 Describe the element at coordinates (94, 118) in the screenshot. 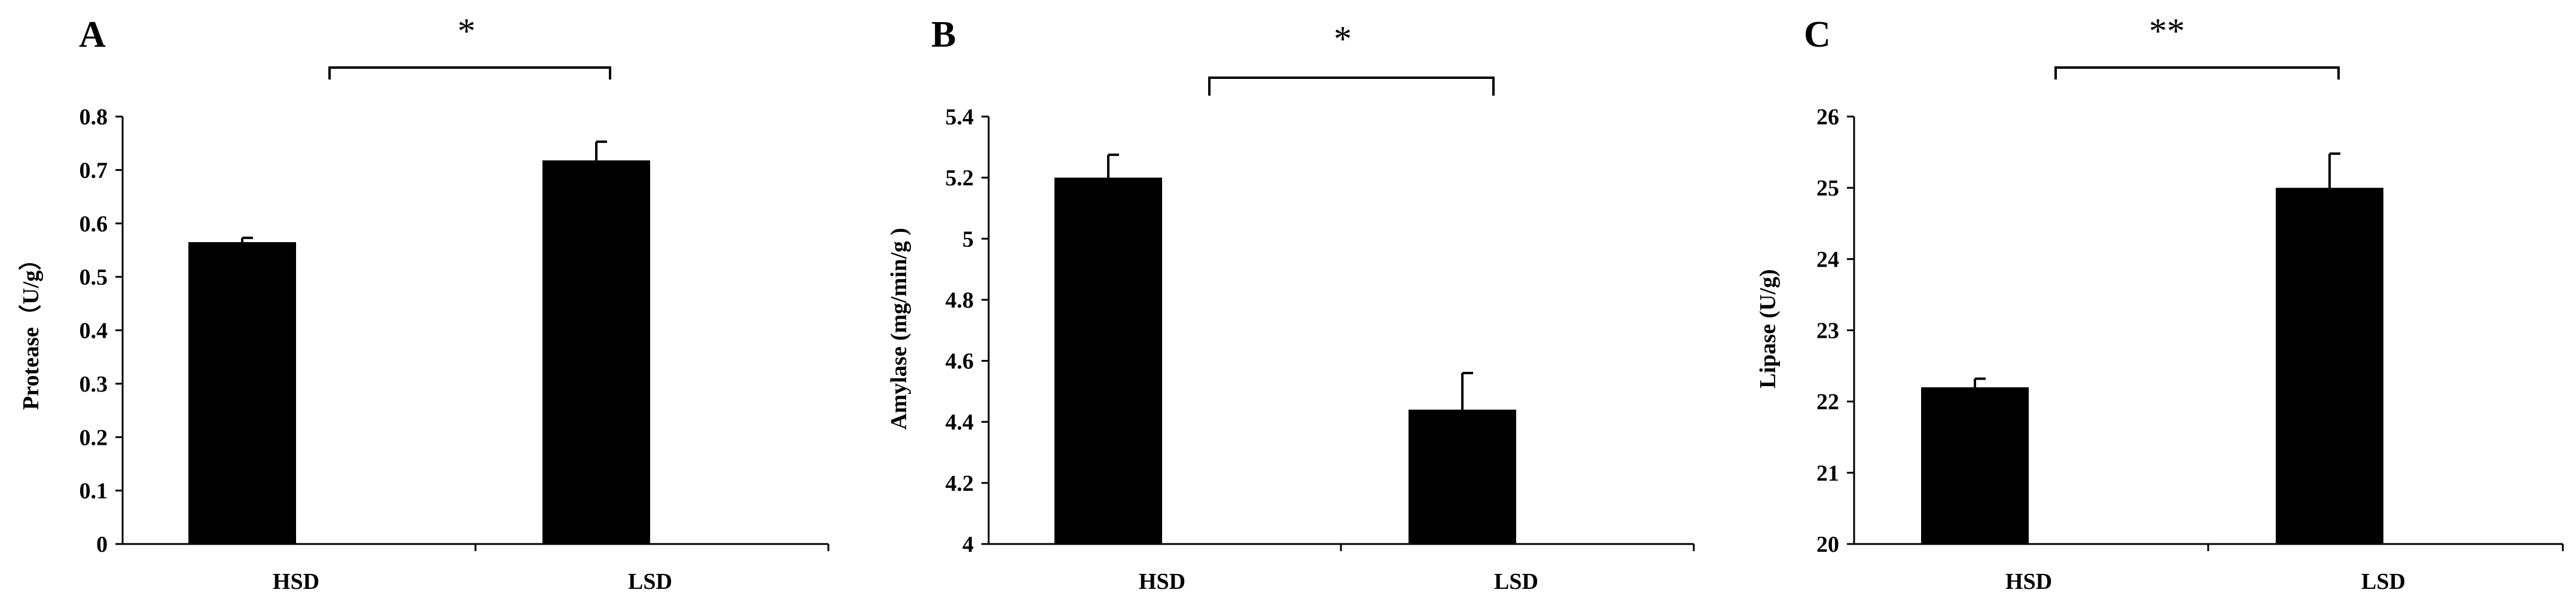

I see `y-tick-label-a: 0.8` at that location.